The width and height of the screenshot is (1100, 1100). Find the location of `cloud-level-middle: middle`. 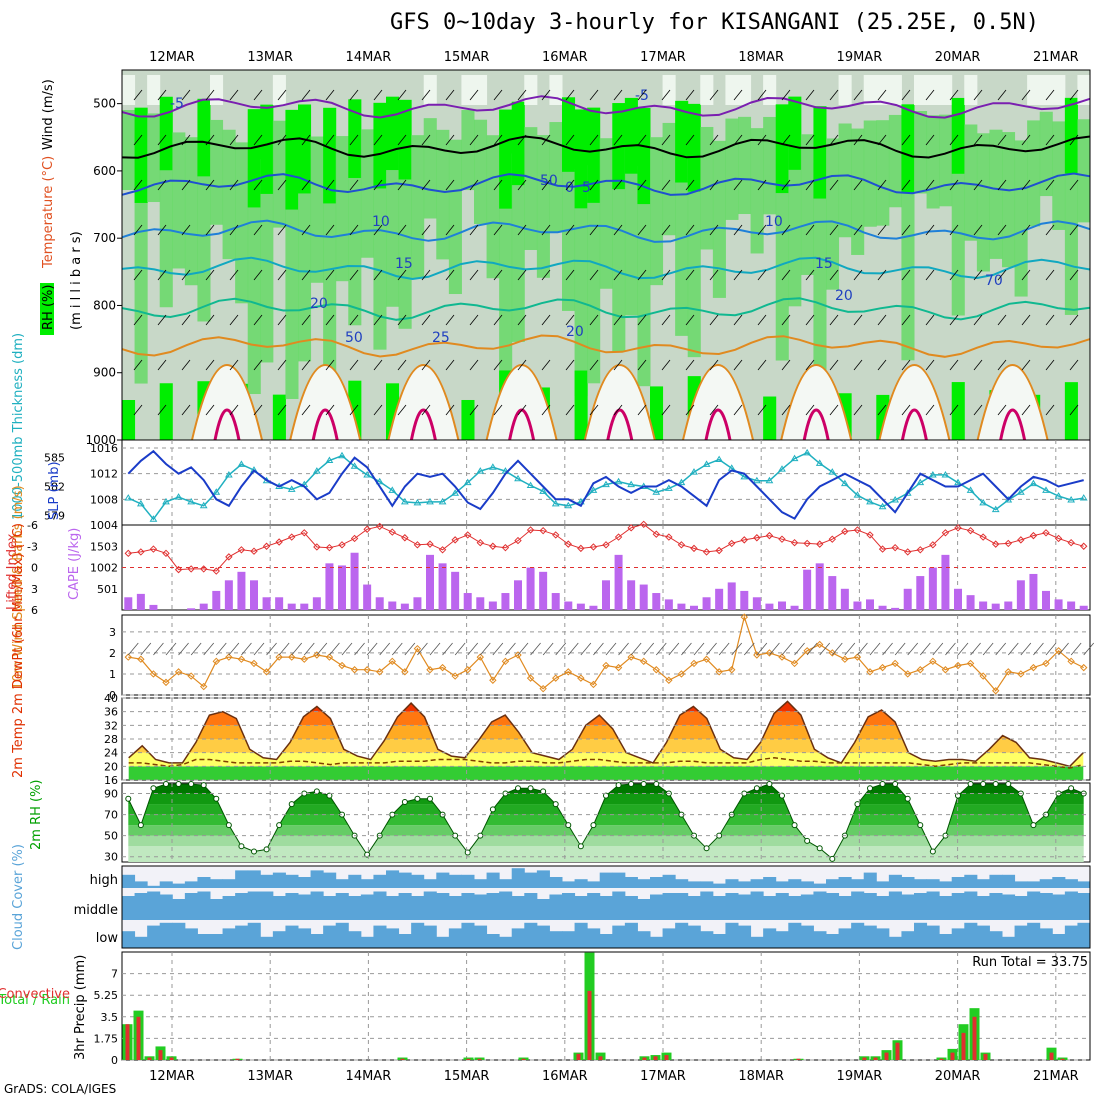

cloud-level-middle: middle is located at coordinates (96, 910).